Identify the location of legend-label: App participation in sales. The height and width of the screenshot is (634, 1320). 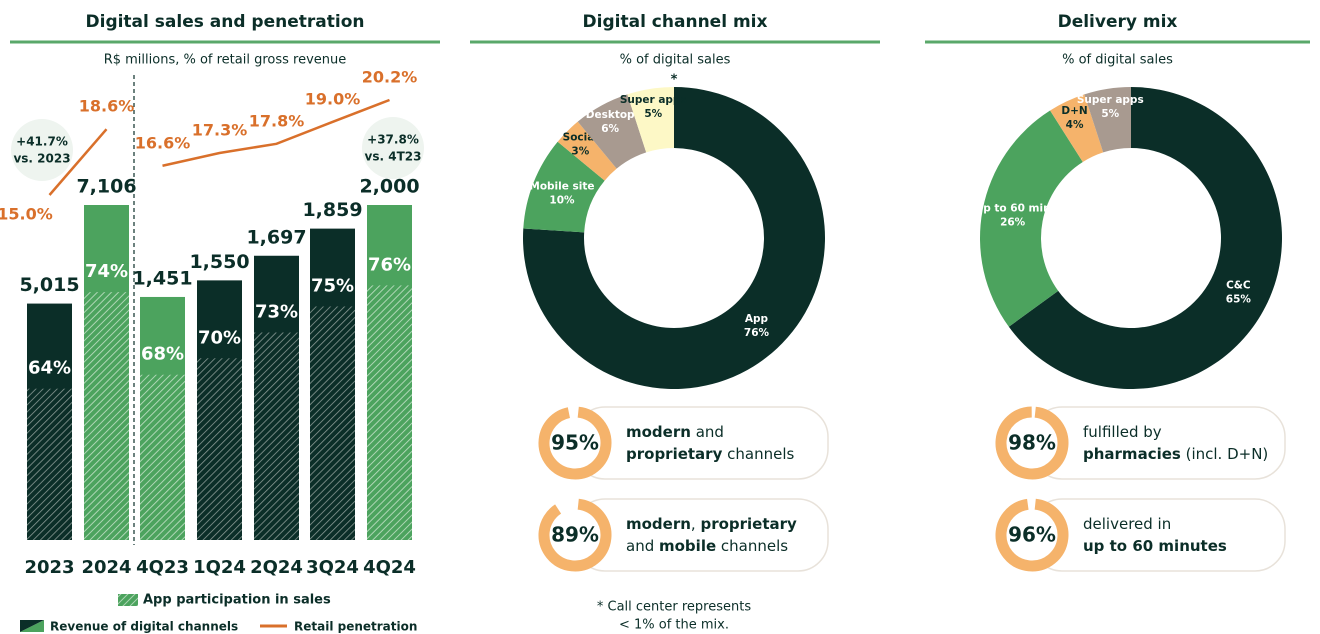
(237, 600).